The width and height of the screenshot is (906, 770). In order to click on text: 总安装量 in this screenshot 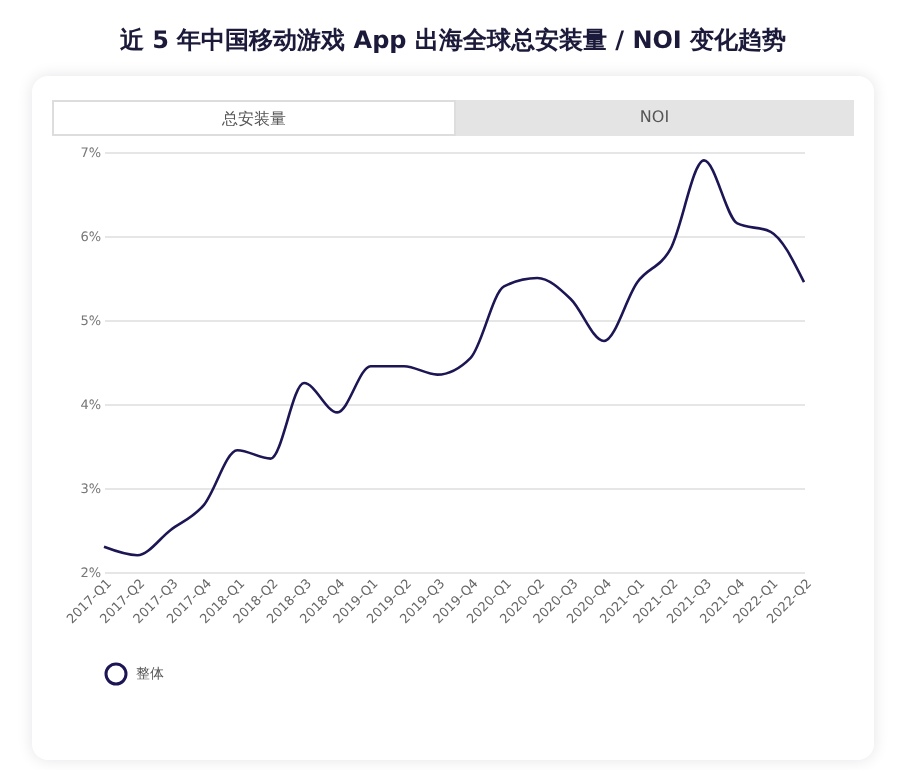, I will do `click(253, 118)`.